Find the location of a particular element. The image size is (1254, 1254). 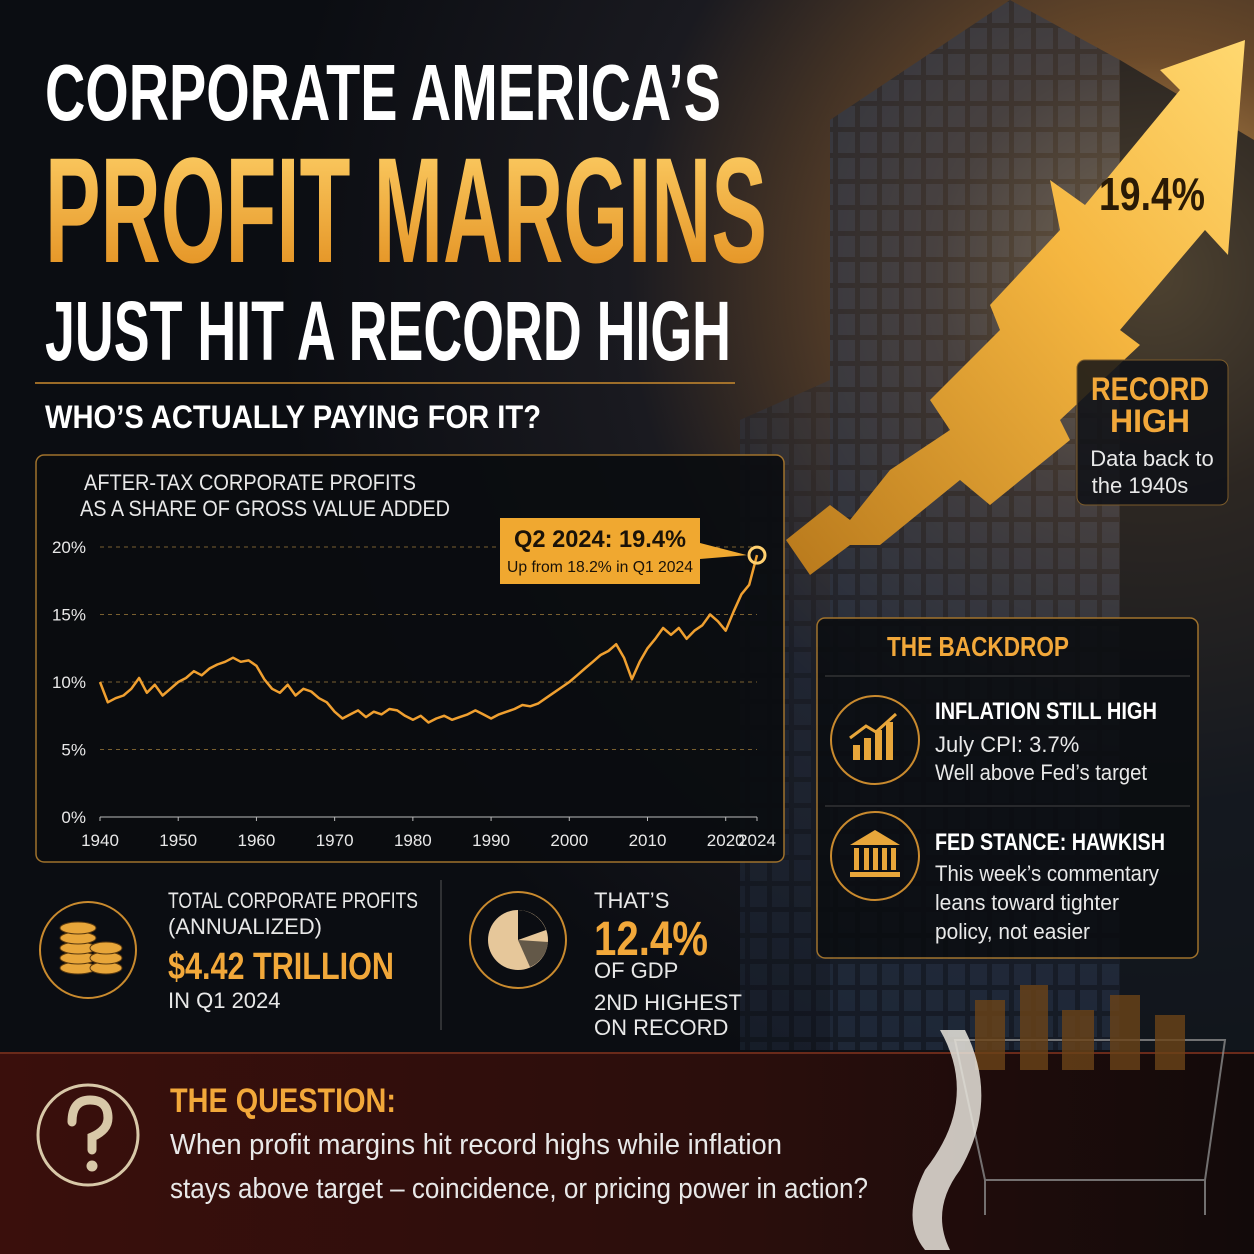

stat-value: $4.42 TRILLION is located at coordinates (281, 967).